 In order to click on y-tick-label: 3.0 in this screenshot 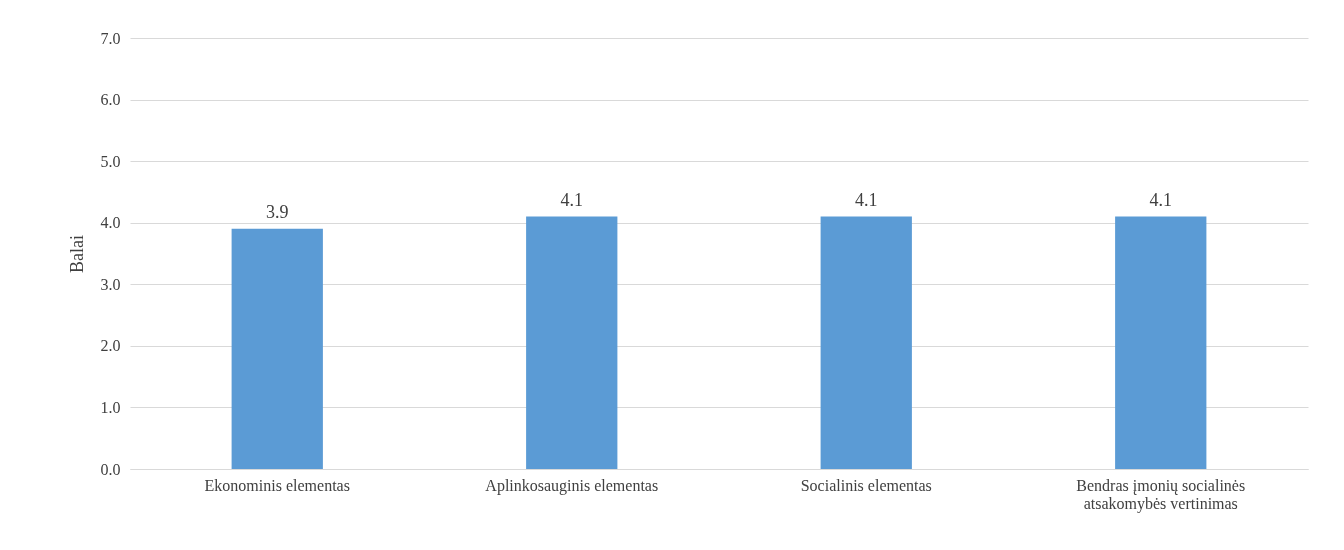, I will do `click(110, 284)`.